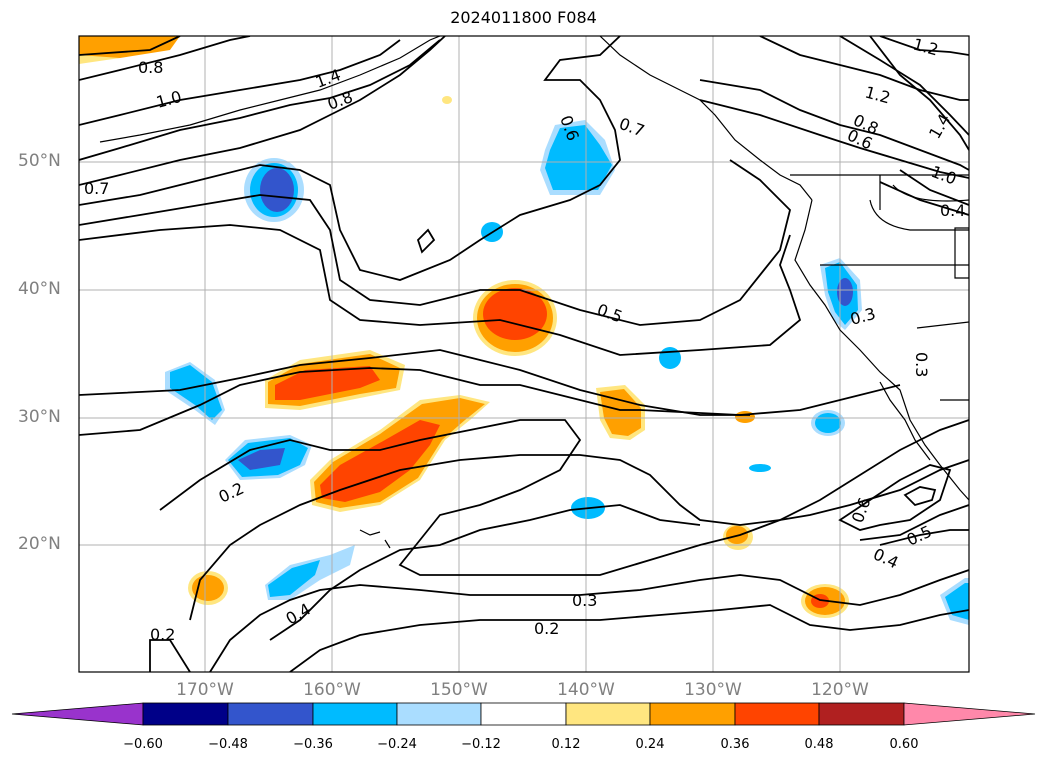 The image size is (1047, 765). What do you see at coordinates (819, 744) in the screenshot?
I see `colorbar-tick: 0.48` at bounding box center [819, 744].